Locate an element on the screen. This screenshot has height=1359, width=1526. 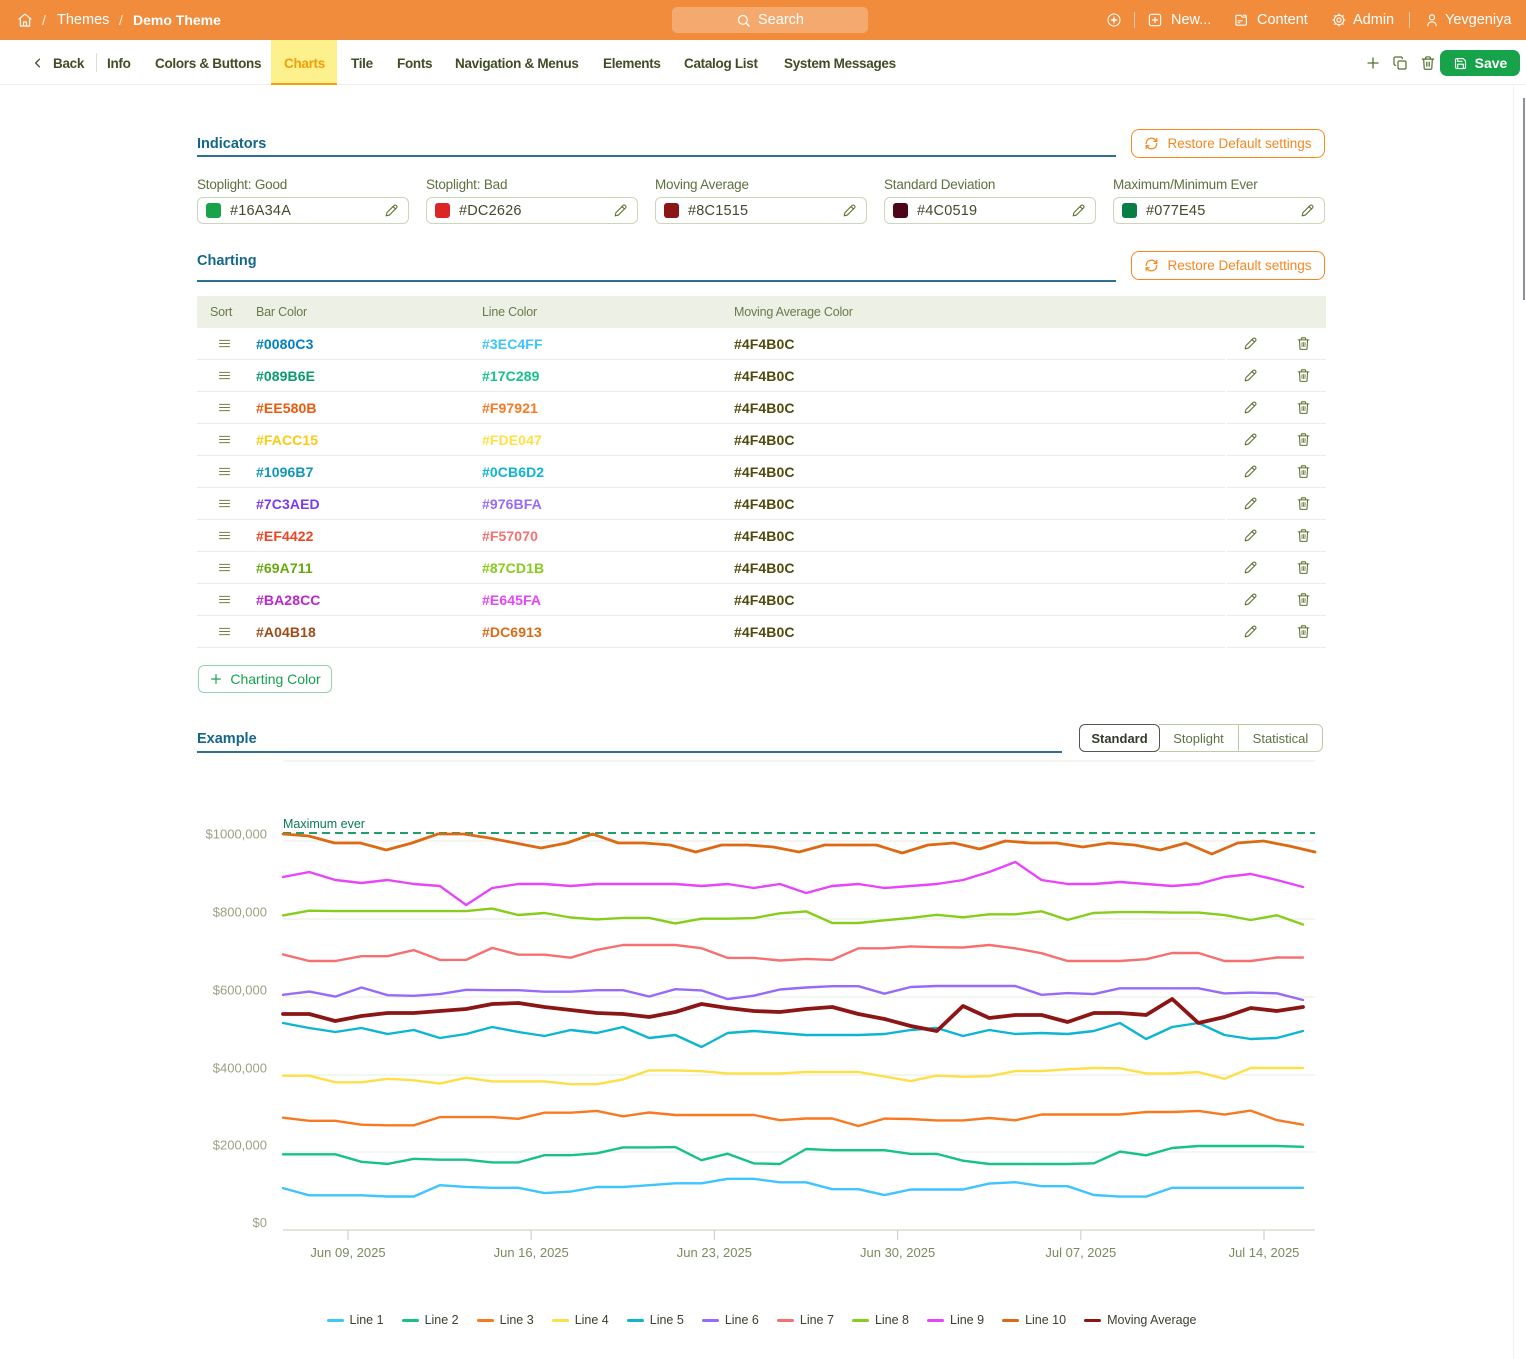
svg-text: Jun 30, 2025 is located at coordinates (897, 1252).